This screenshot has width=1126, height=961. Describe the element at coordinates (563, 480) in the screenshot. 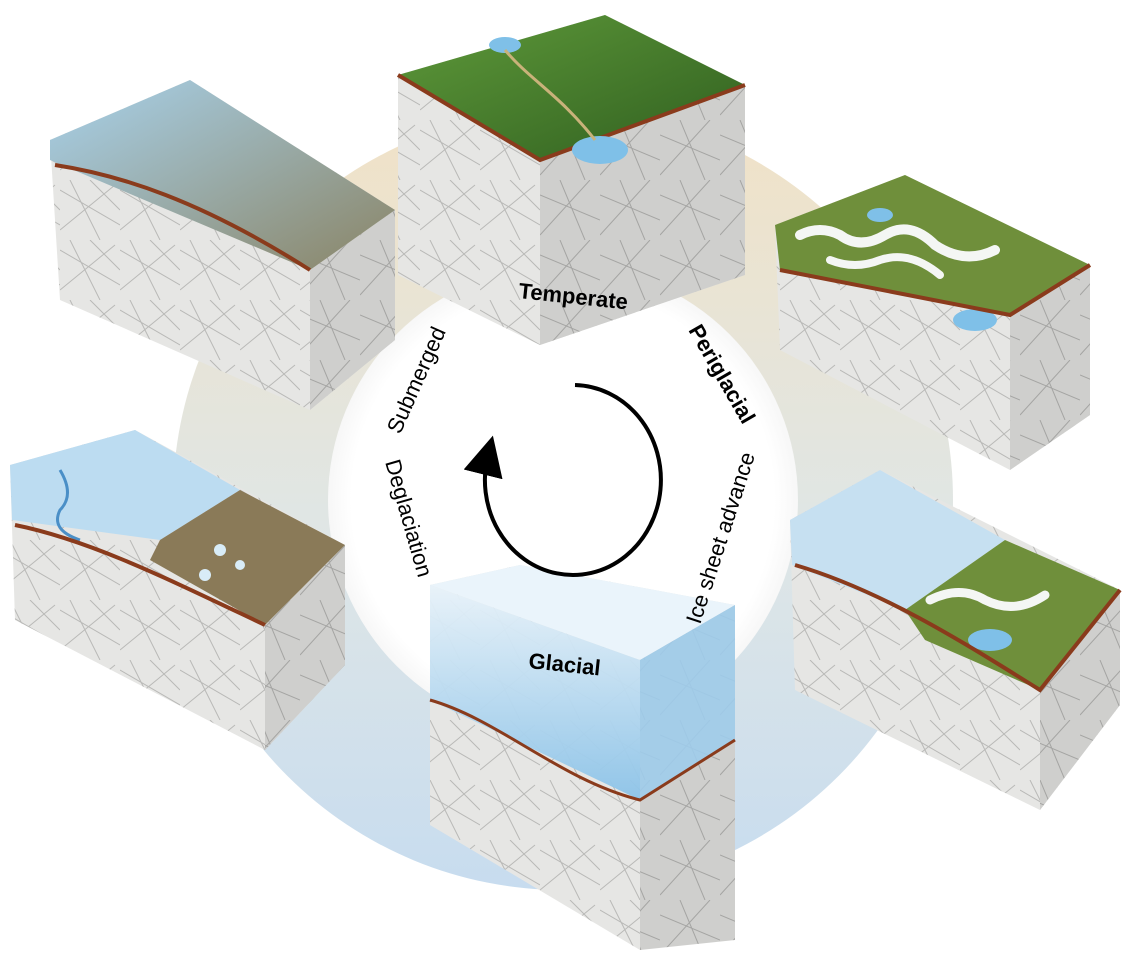

I see `cycle-arrow` at that location.